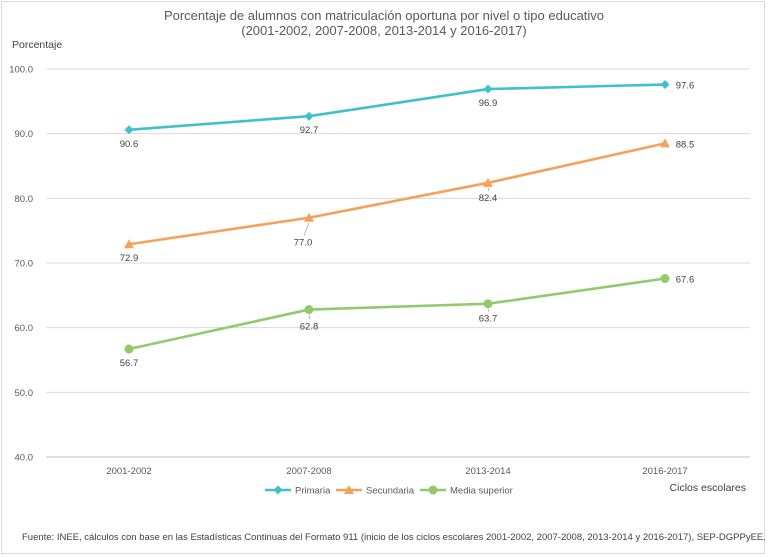  What do you see at coordinates (309, 327) in the screenshot?
I see `data-label: 62.8` at bounding box center [309, 327].